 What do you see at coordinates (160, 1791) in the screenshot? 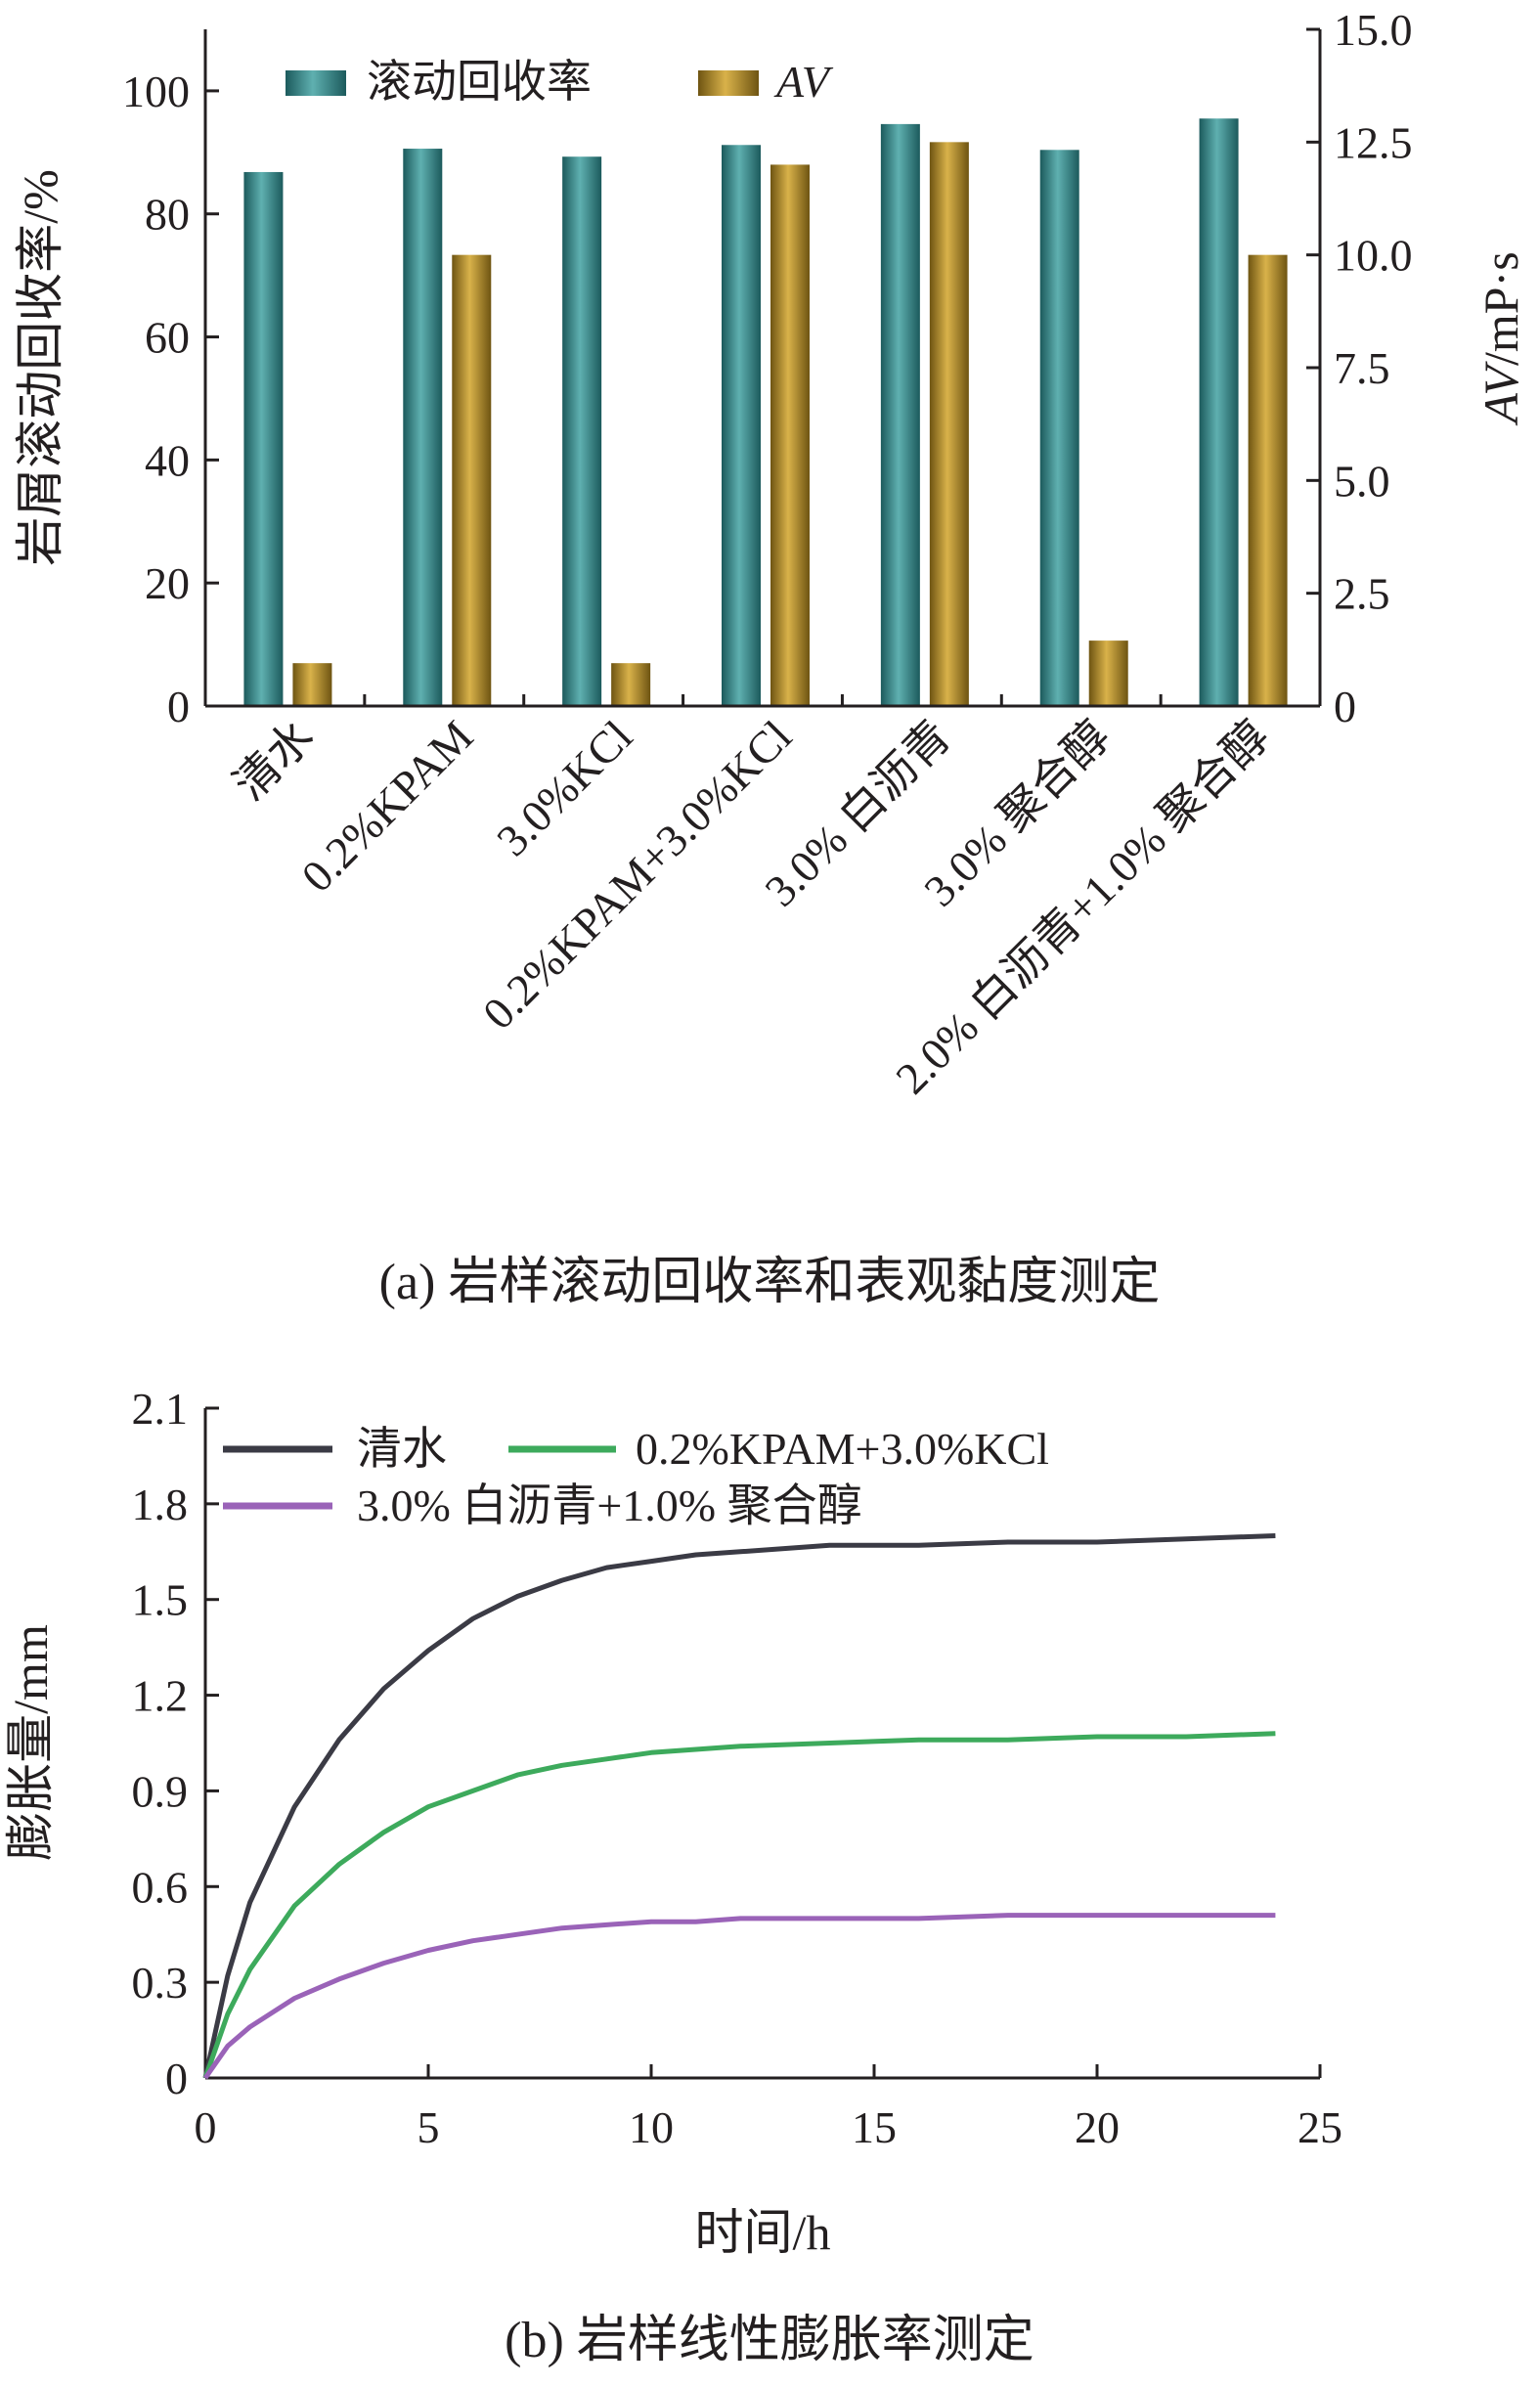
I see `y-tick-label: 0.9` at bounding box center [160, 1791].